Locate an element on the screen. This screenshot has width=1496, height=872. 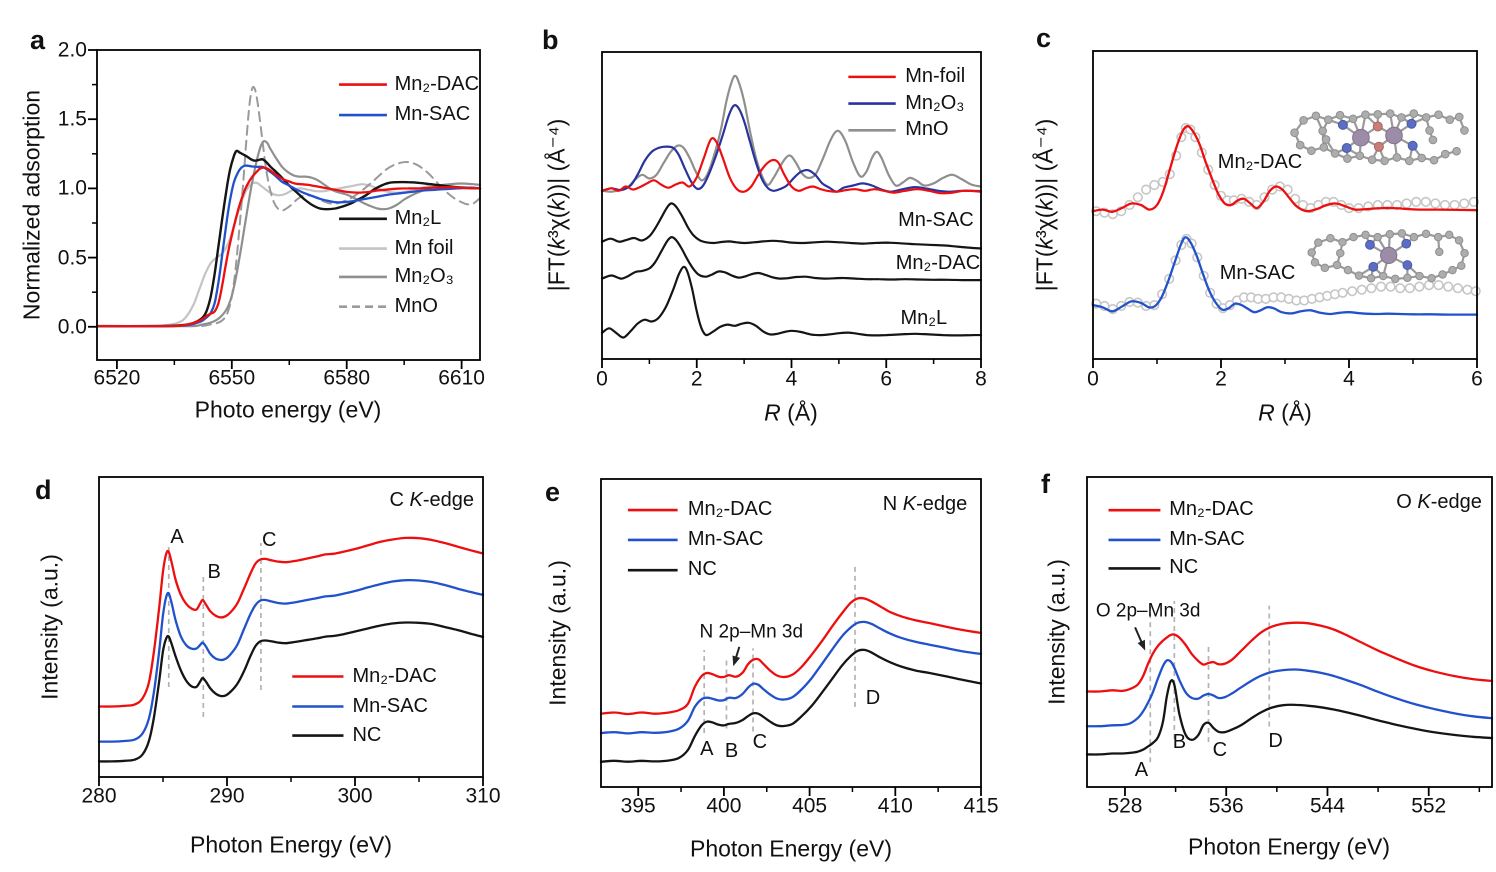
panel-letter-e: e is located at coordinates (553, 492).